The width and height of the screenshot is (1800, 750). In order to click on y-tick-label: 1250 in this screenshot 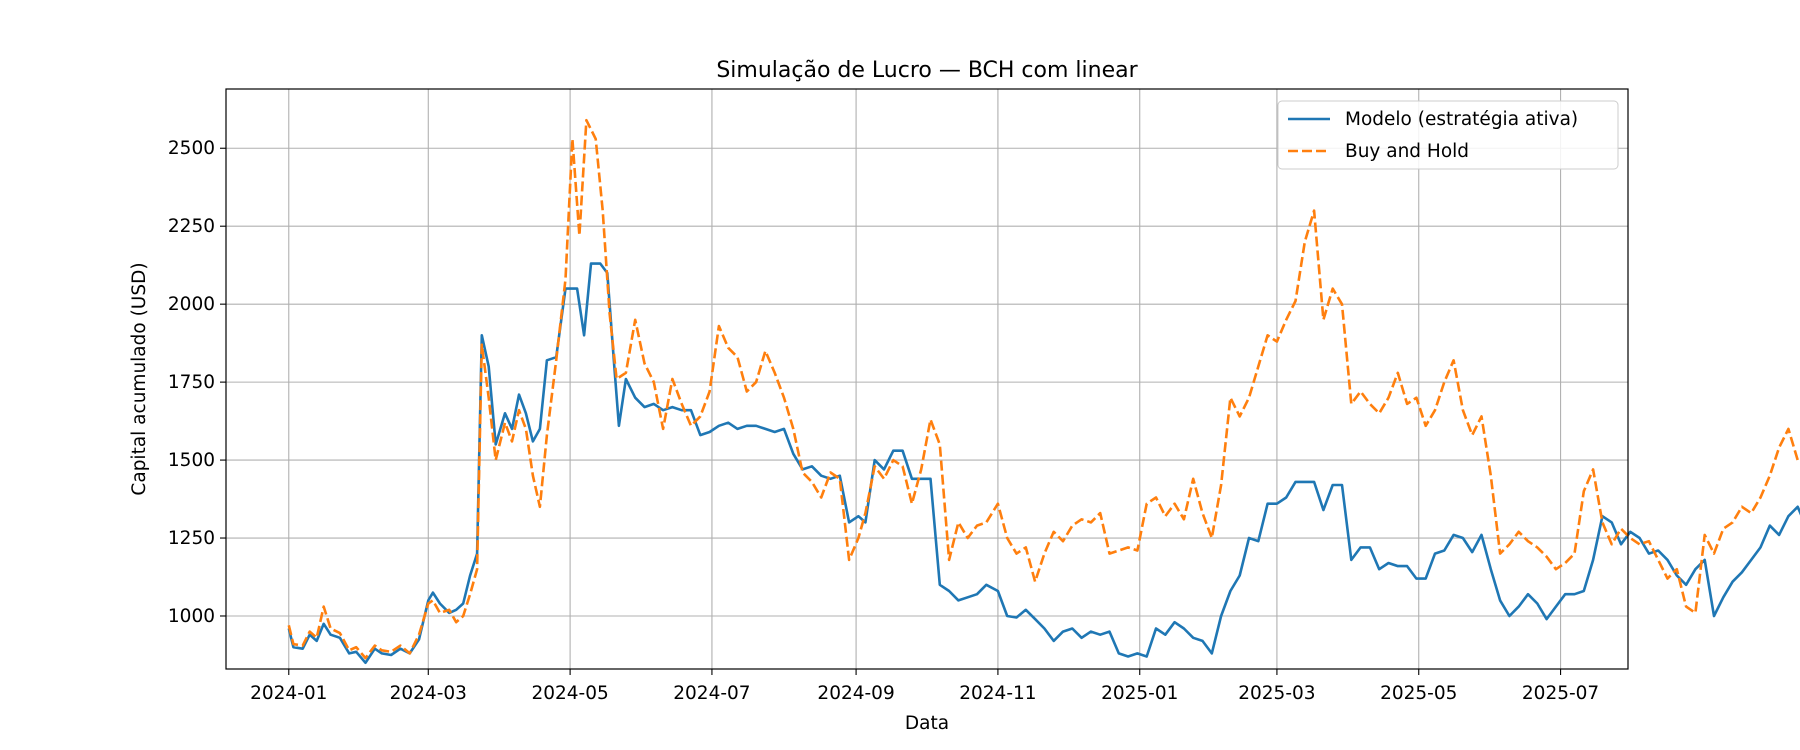, I will do `click(191, 538)`.